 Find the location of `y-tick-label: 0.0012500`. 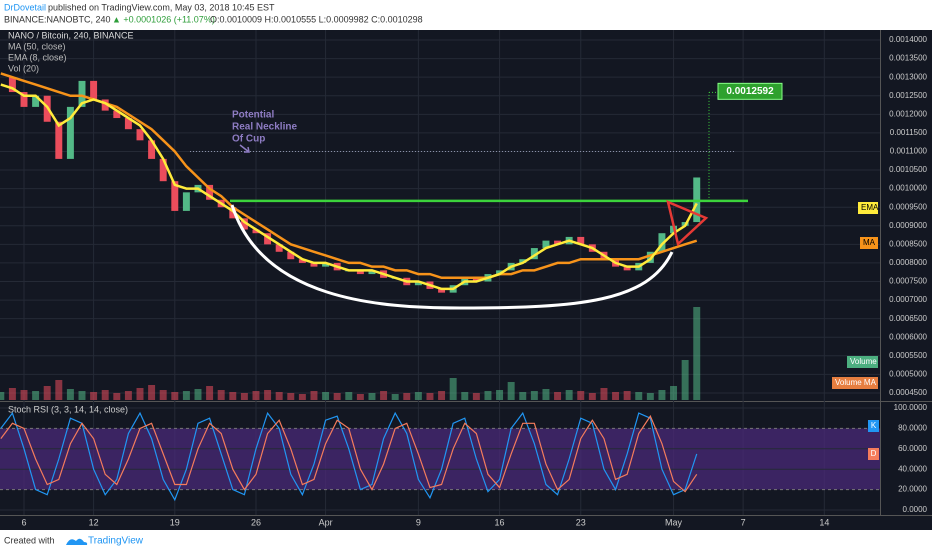

y-tick-label: 0.0012500 is located at coordinates (908, 95).